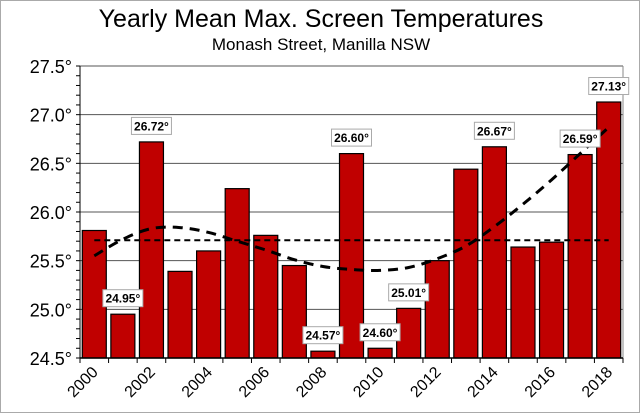  I want to click on data-label-2017: 26.59°, so click(580, 139).